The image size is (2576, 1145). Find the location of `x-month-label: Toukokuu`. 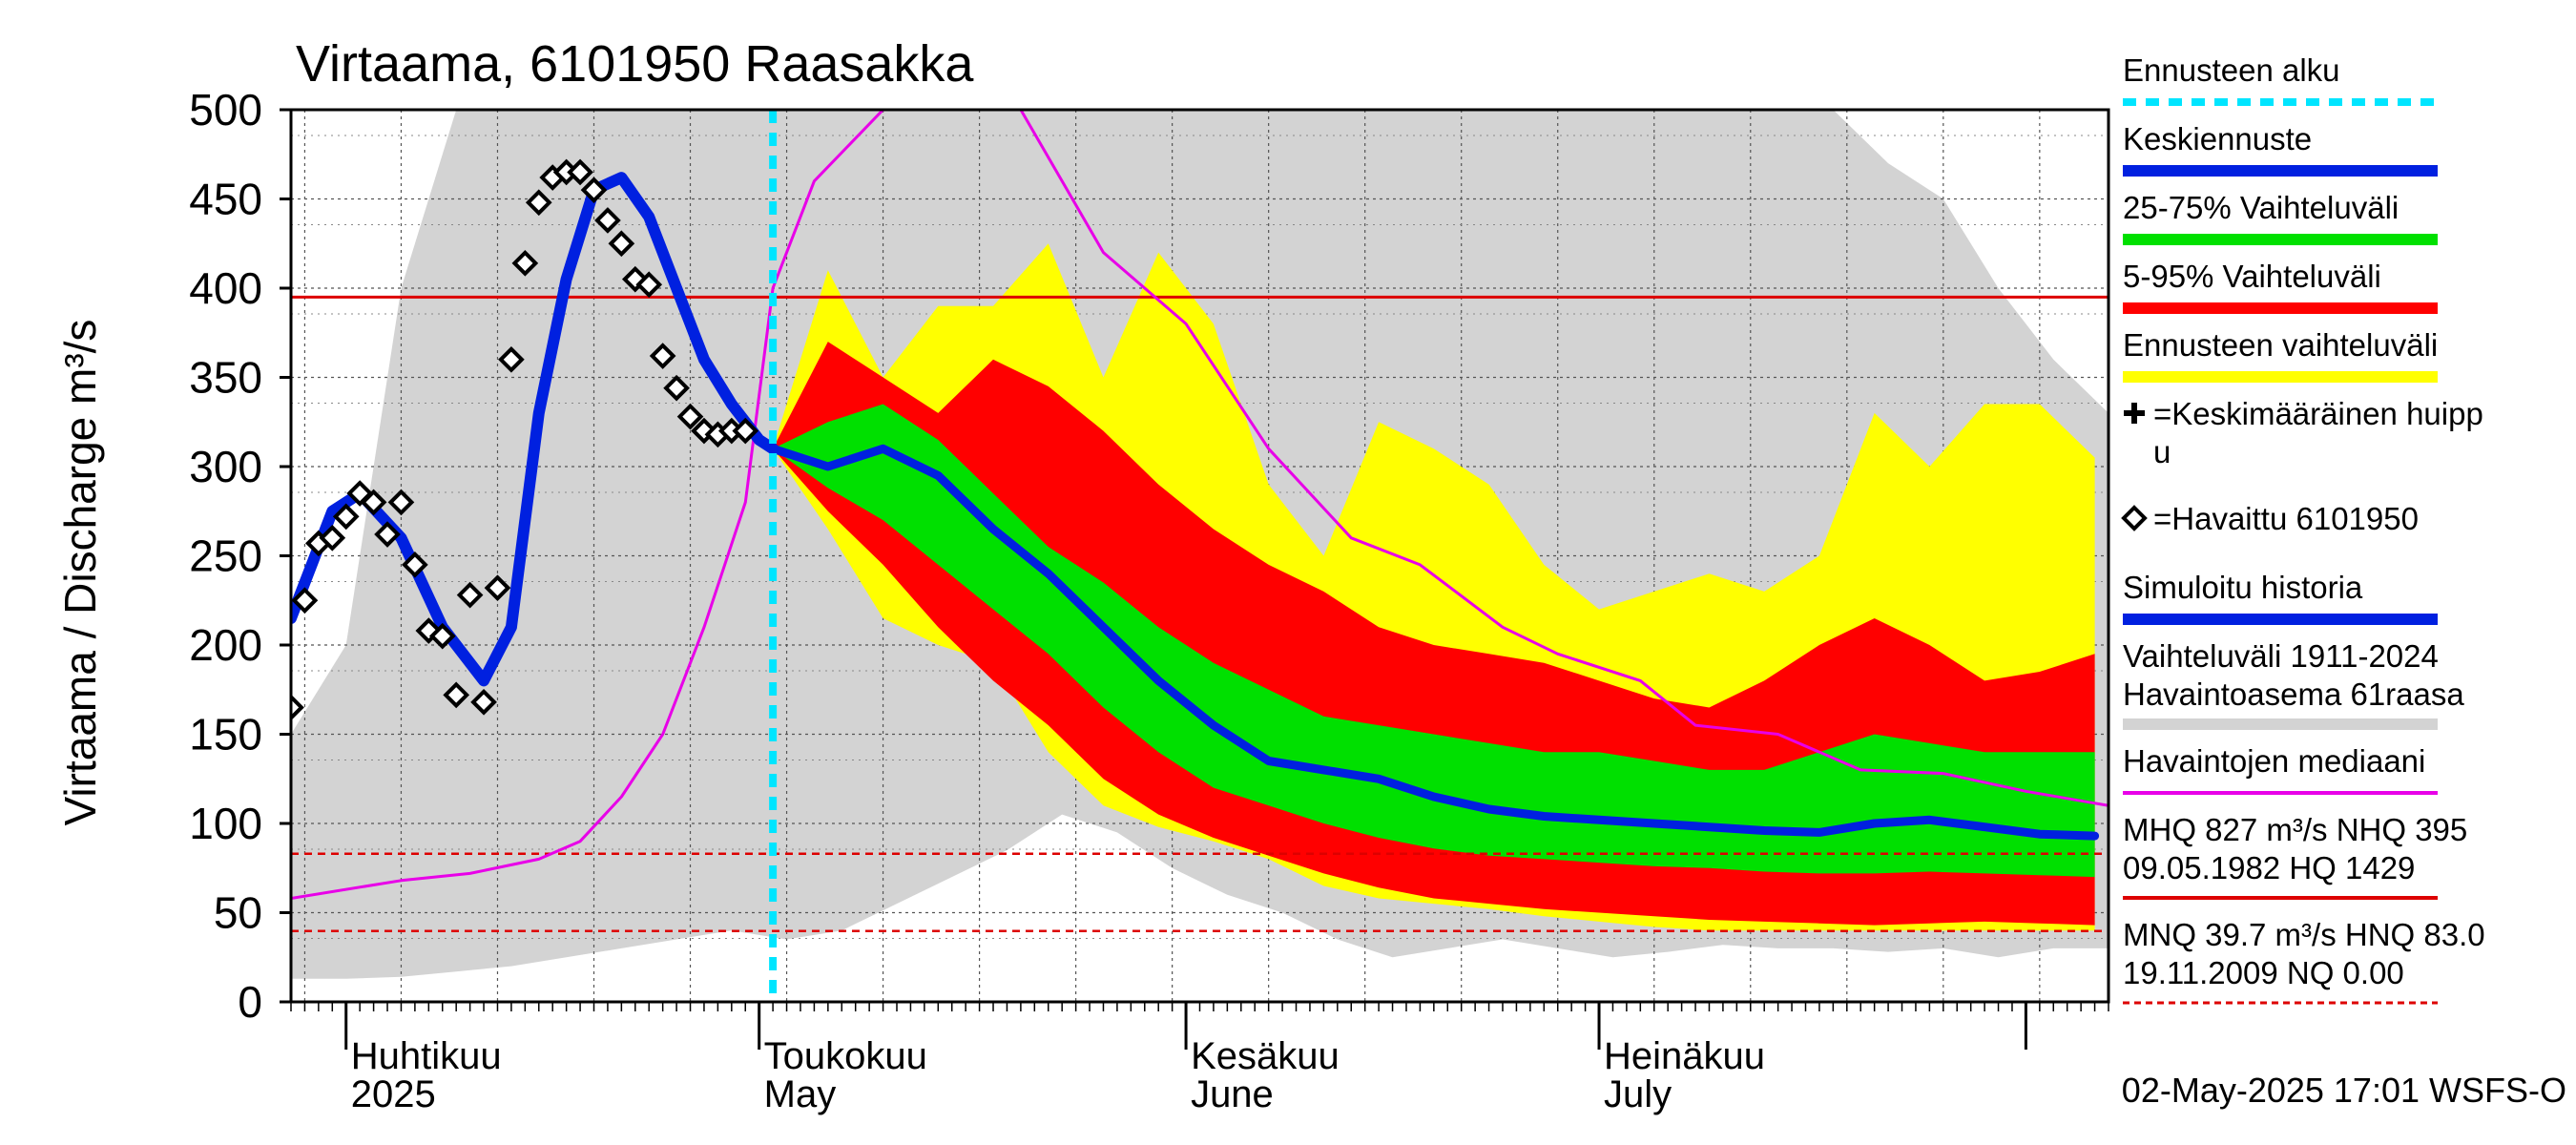

x-month-label: Toukokuu is located at coordinates (845, 1056).